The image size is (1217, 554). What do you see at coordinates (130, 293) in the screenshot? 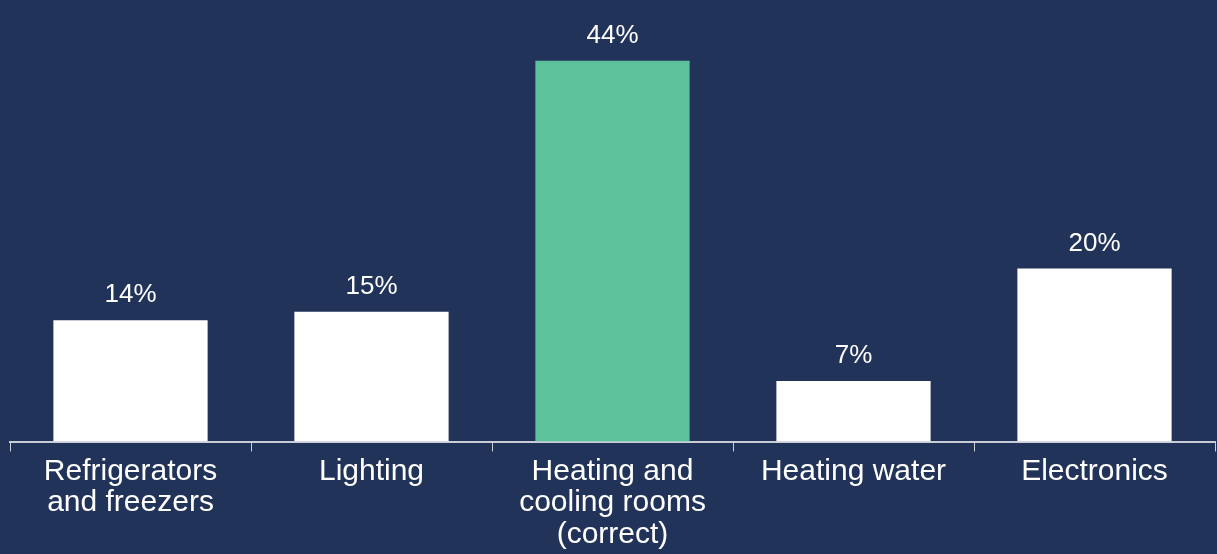
I see `data-label: 14%` at bounding box center [130, 293].